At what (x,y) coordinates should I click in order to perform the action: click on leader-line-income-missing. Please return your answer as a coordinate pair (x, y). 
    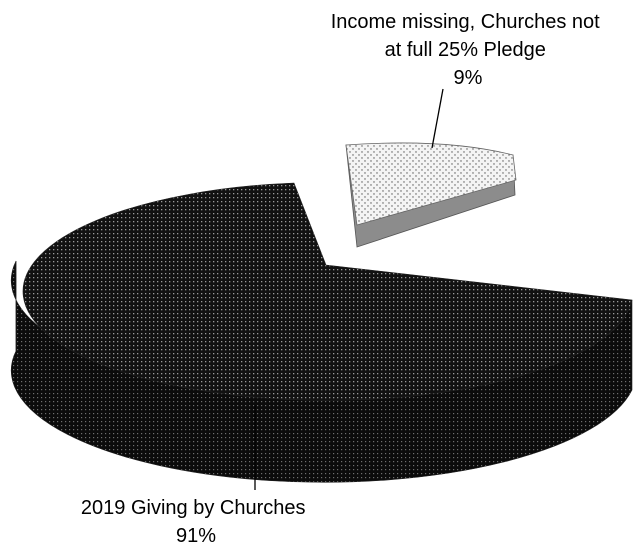
    Looking at the image, I should click on (437, 118).